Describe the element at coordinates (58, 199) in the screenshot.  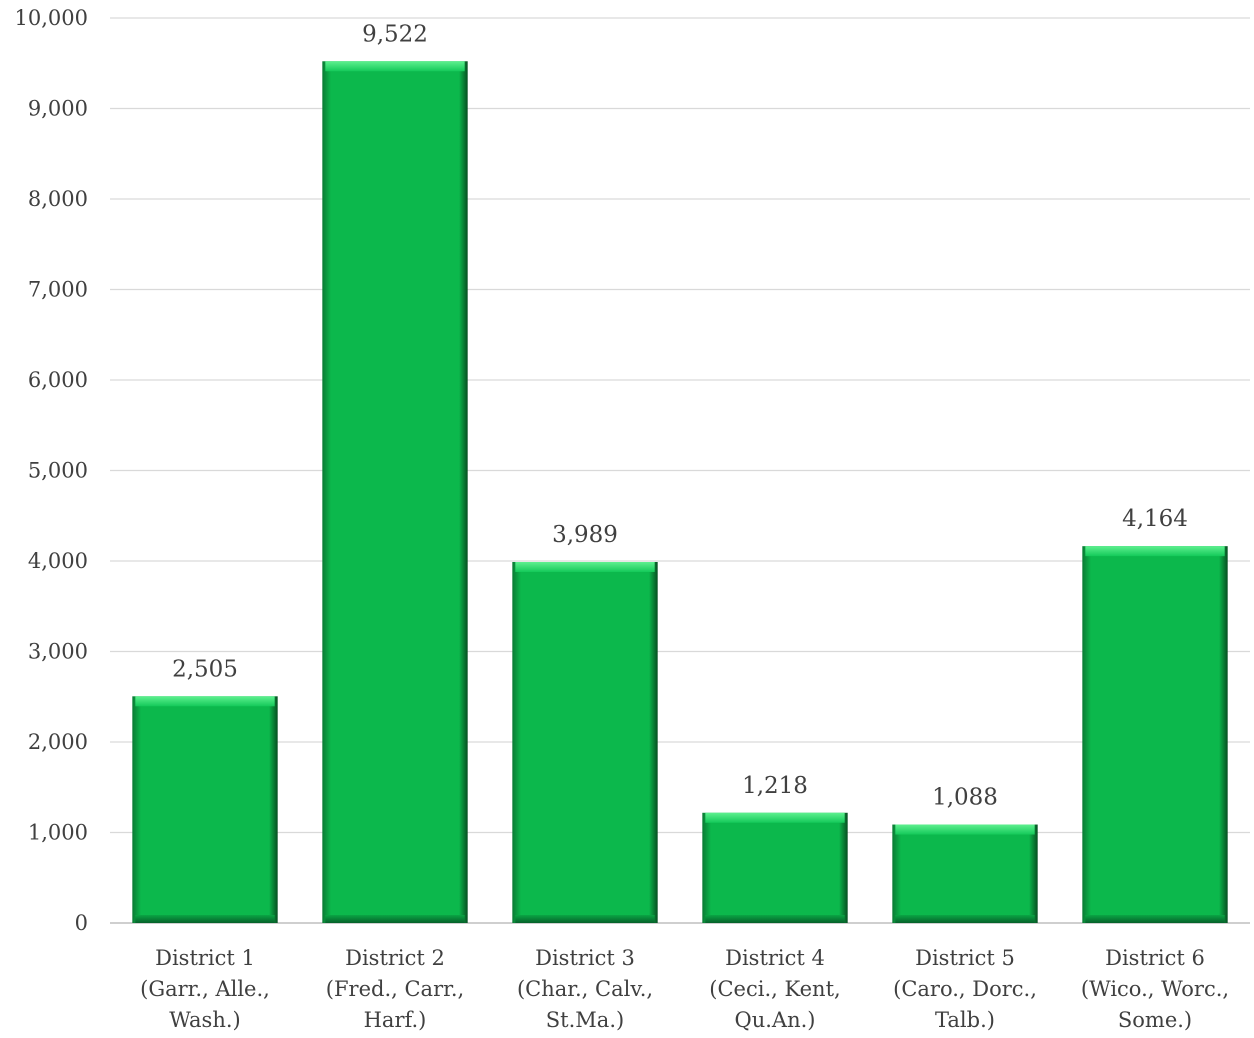
I see `y-tick-label: 8,000` at that location.